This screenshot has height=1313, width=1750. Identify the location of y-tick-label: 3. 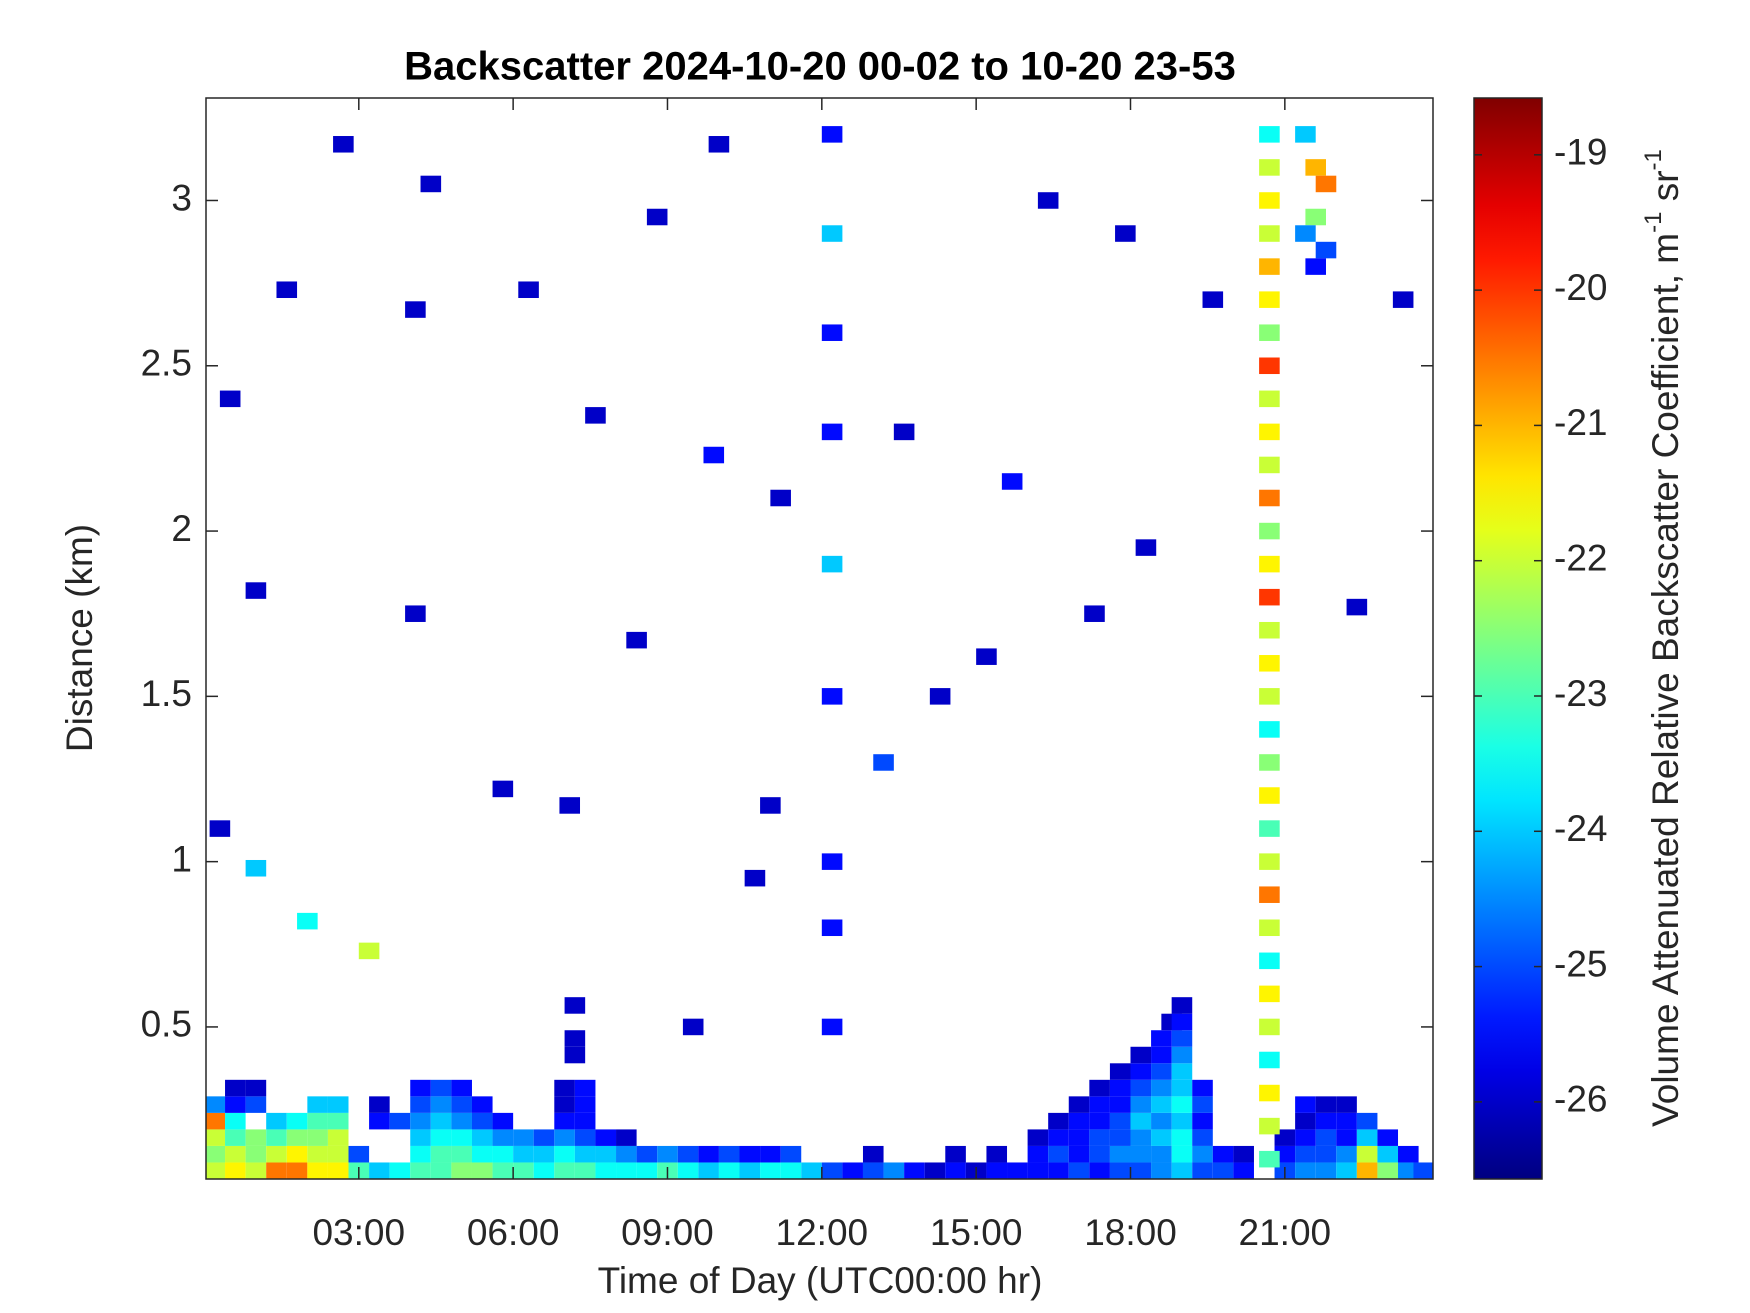
(181, 197).